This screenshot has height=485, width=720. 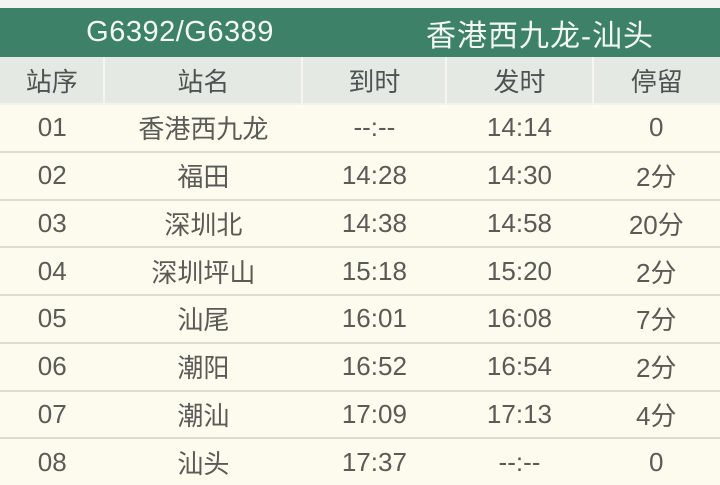 What do you see at coordinates (52, 80) in the screenshot?
I see `column-header-seq: 站序` at bounding box center [52, 80].